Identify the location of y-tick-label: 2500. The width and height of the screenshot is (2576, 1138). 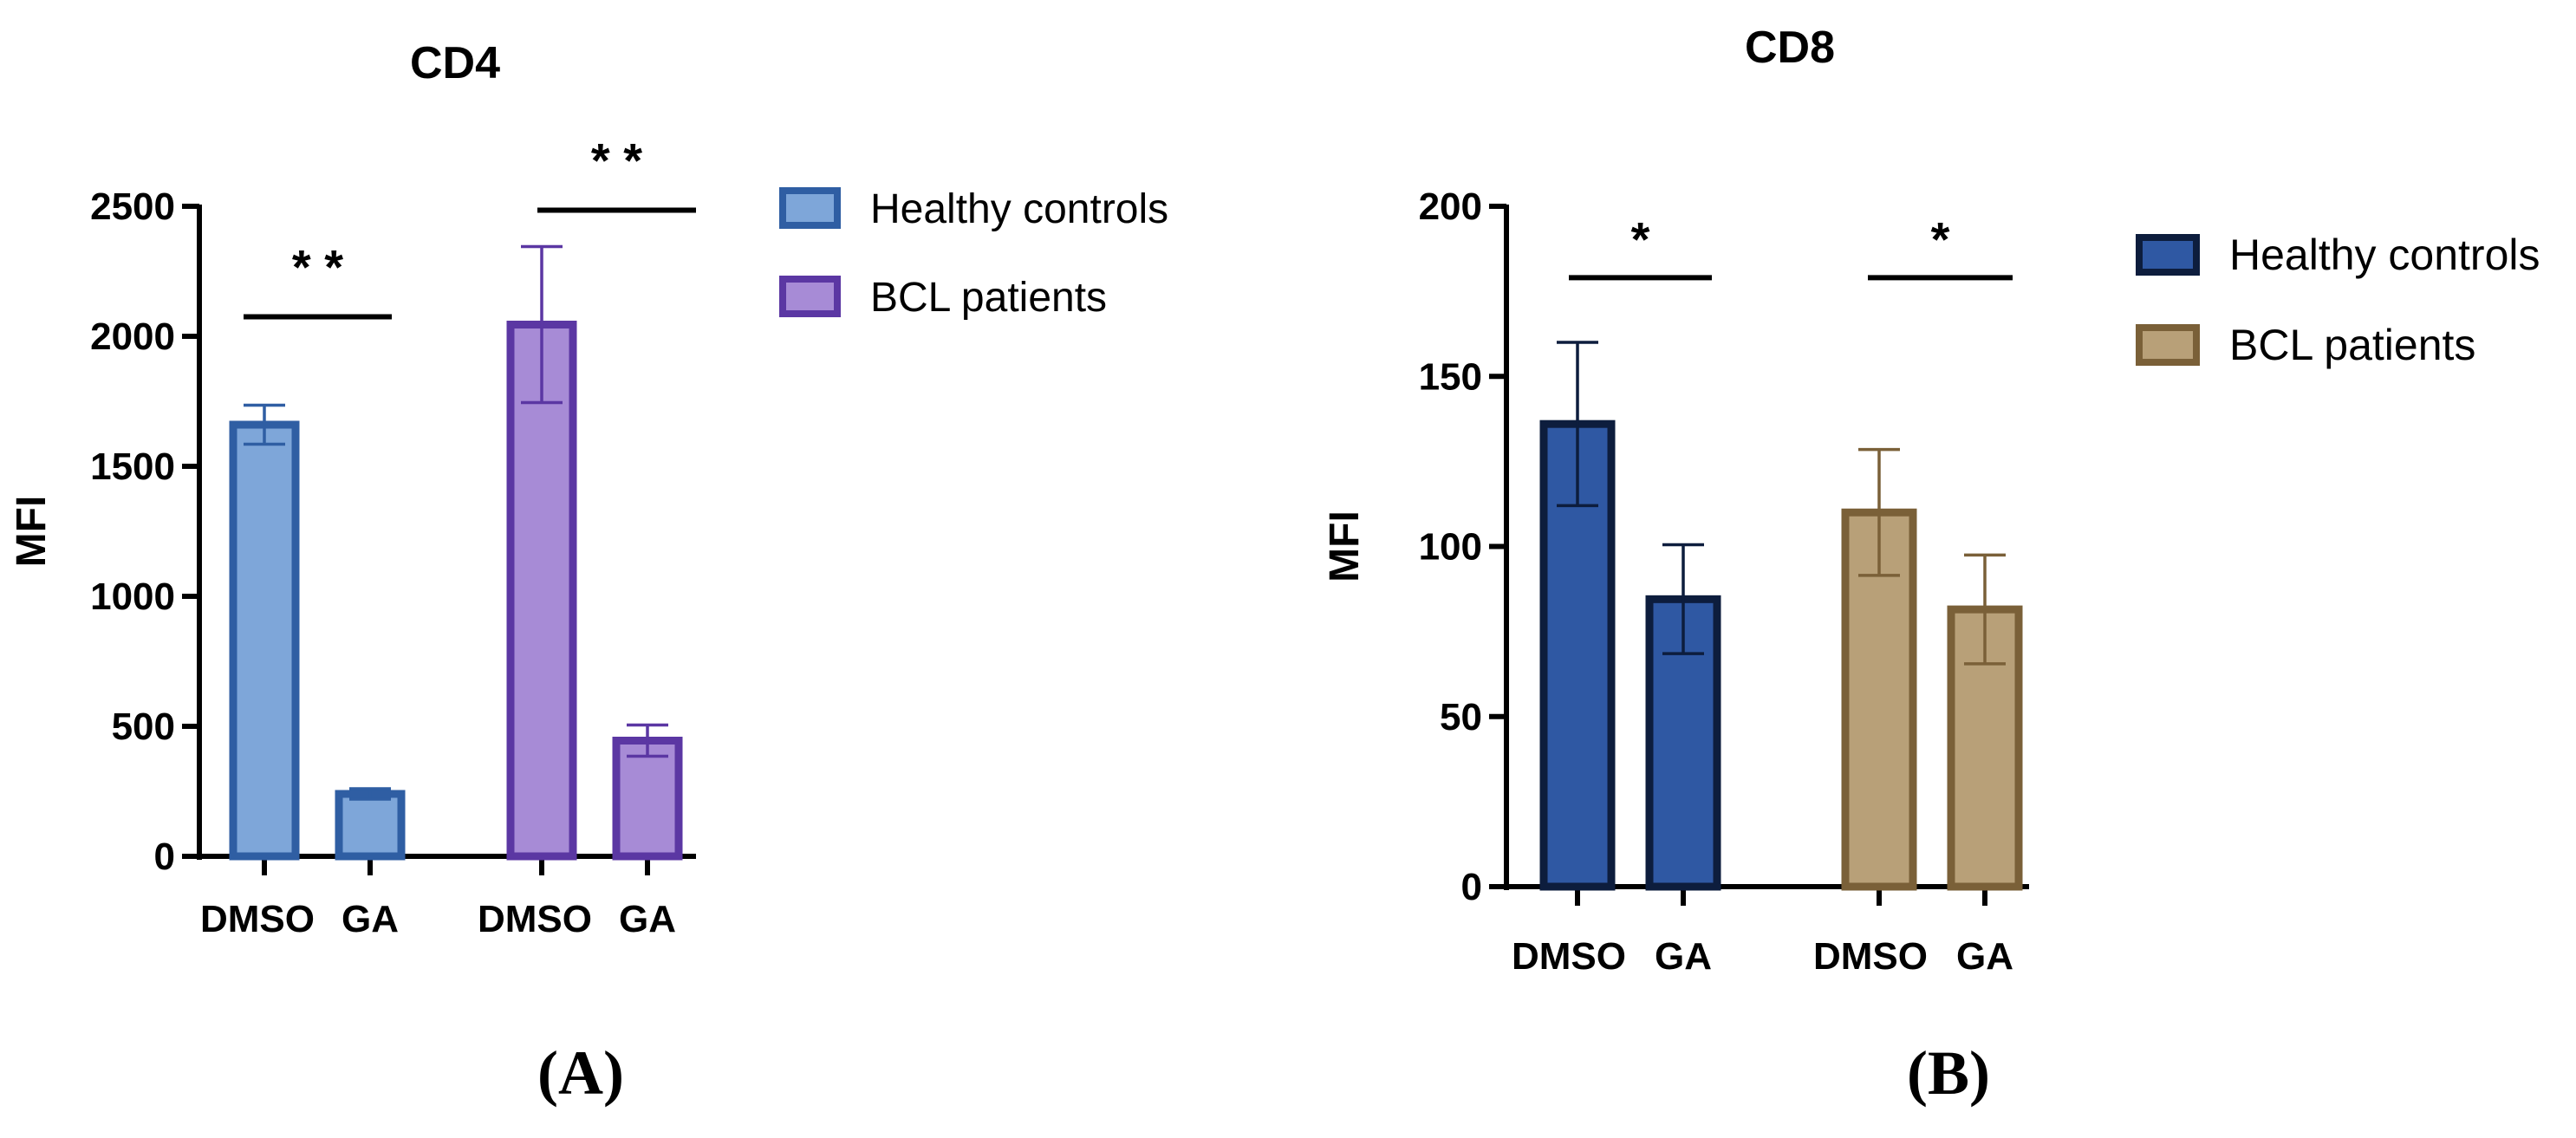
(132, 206).